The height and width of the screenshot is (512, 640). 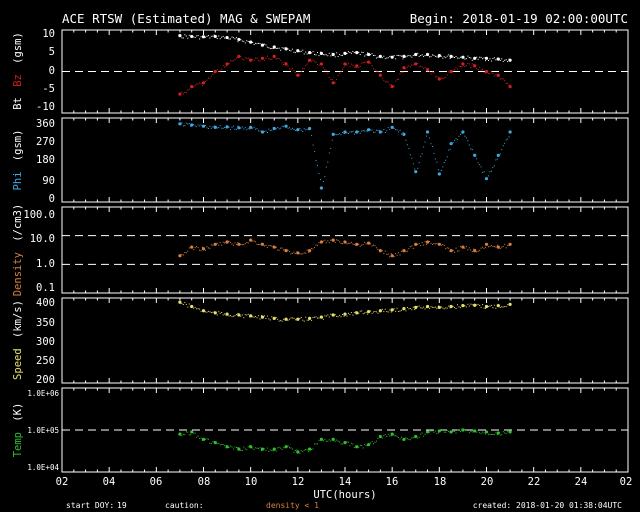 I want to click on begin-time: Begin: 2018-01-19 02:00:00UTC, so click(x=519, y=18).